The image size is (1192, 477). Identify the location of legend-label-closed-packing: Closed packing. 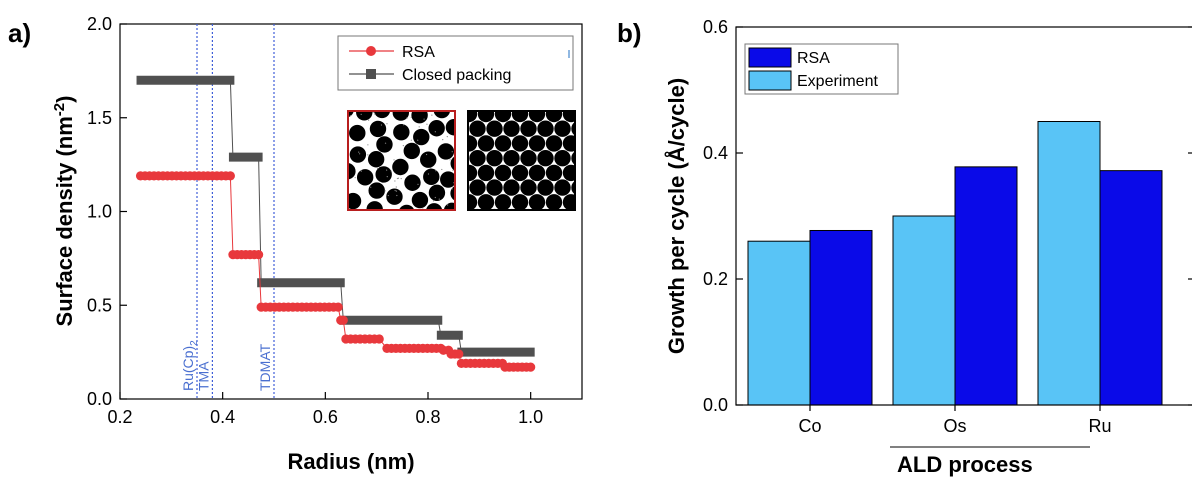
(456, 75).